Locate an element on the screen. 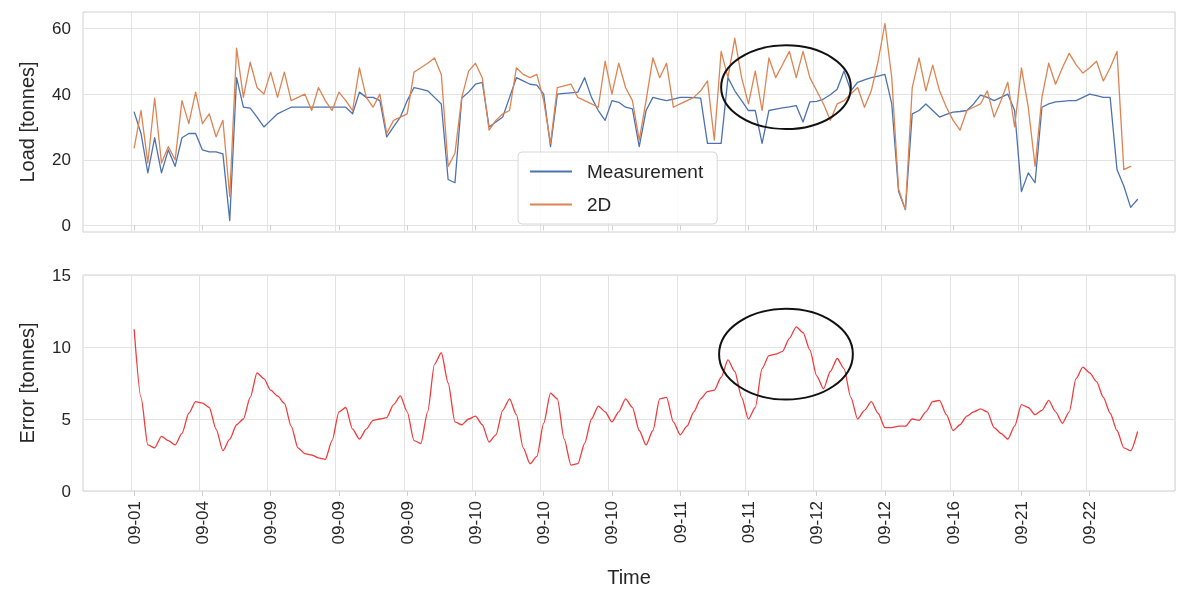  x-tick-label: 09-04 is located at coordinates (202, 523).